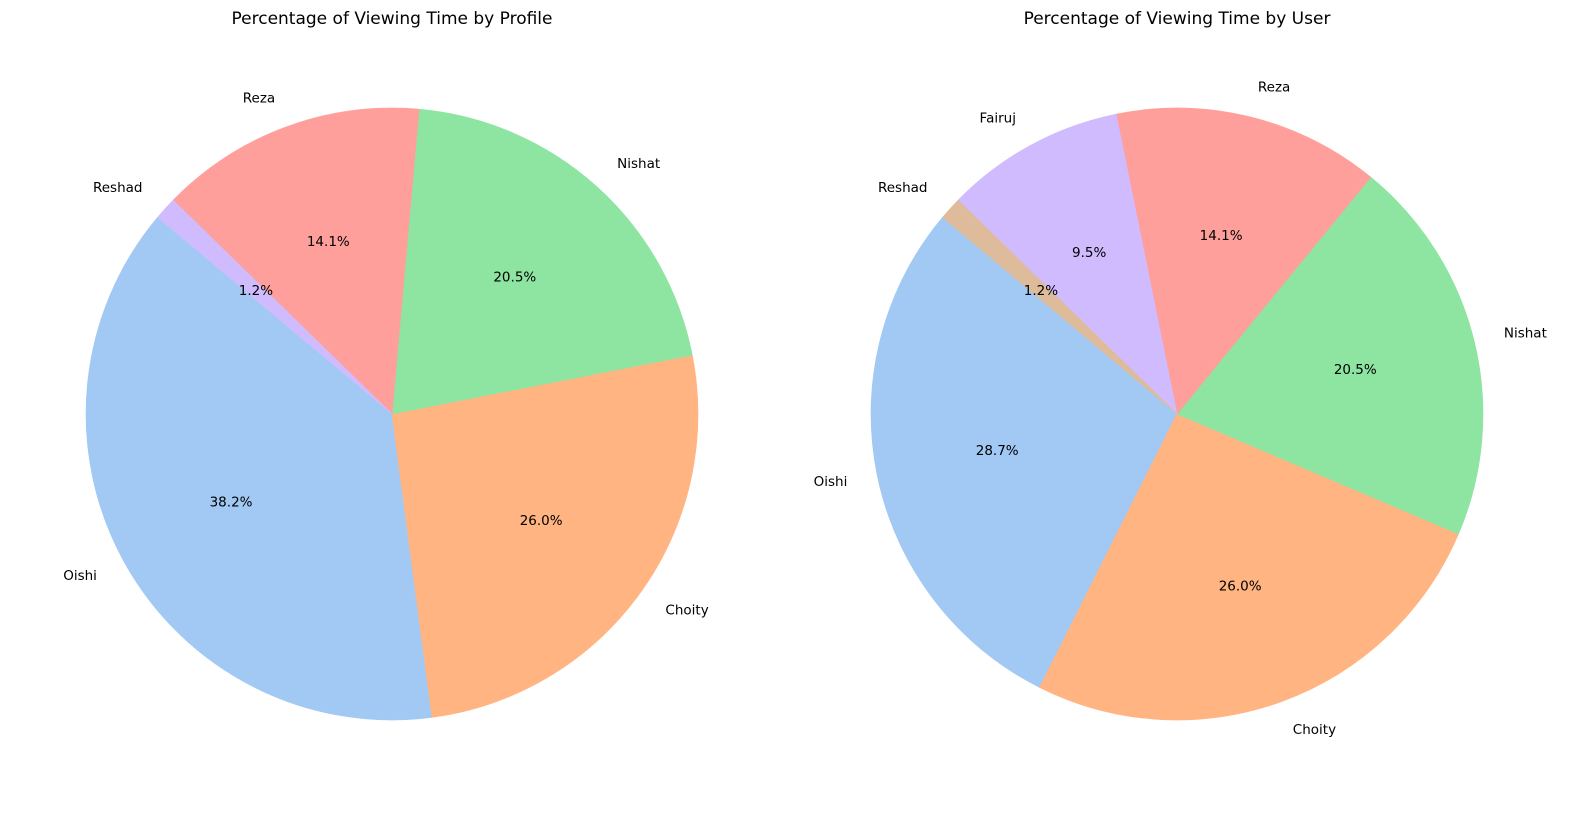 This screenshot has height=813, width=1580. What do you see at coordinates (1089, 253) in the screenshot?
I see `pct-label-fairuj: 9.5%` at bounding box center [1089, 253].